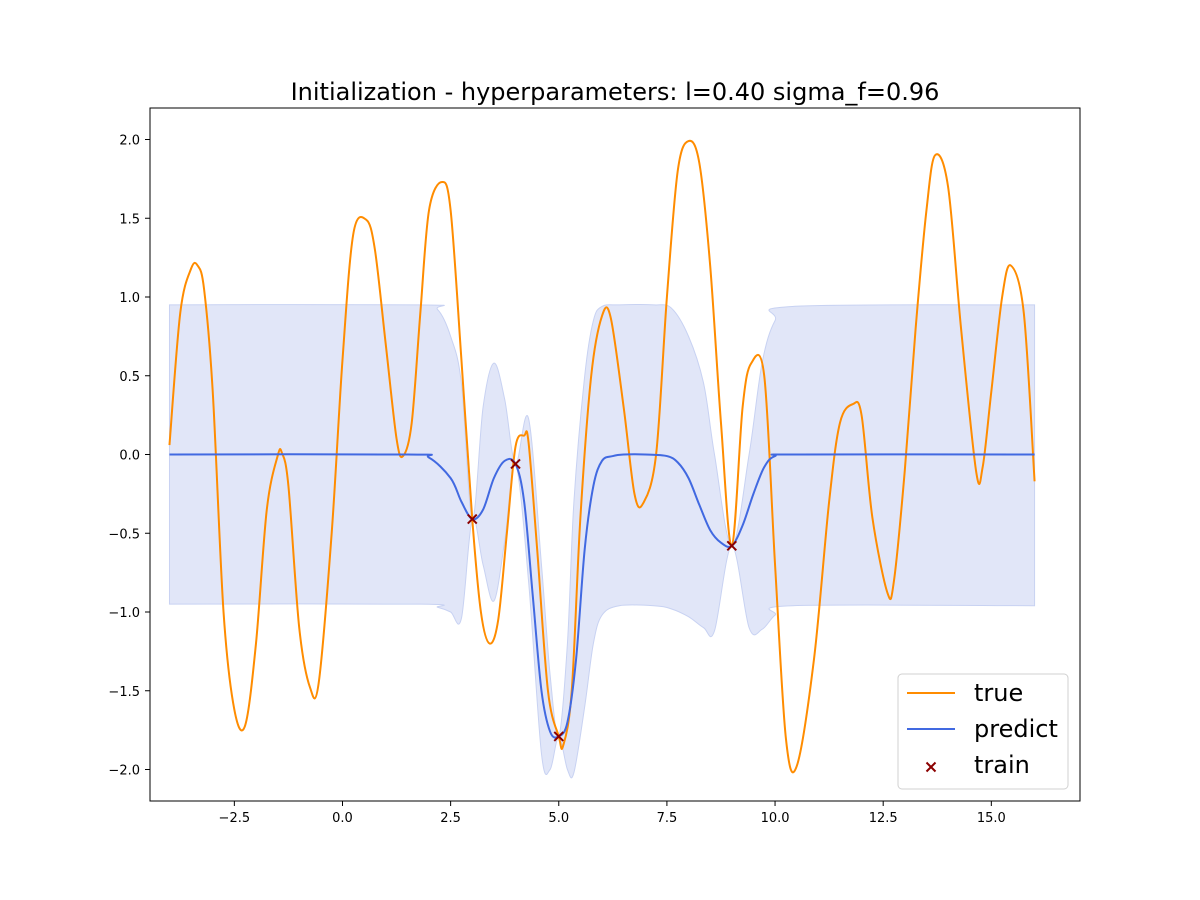  I want to click on legend-train-label: train, so click(1002, 765).